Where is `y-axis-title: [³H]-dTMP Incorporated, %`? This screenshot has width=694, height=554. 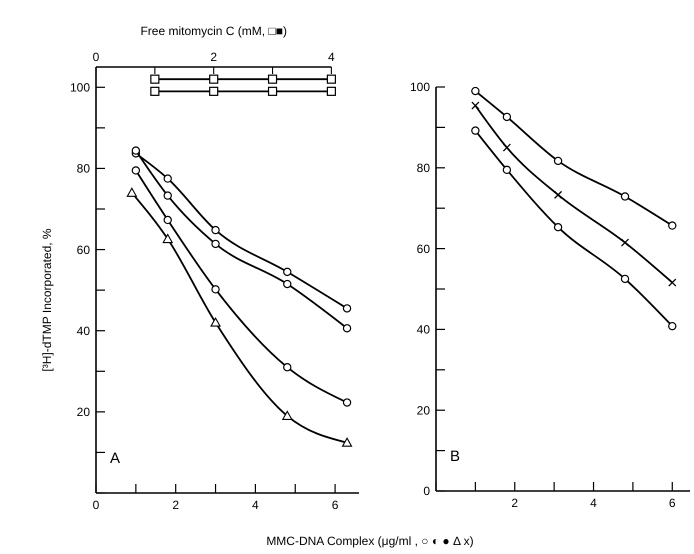
y-axis-title: [³H]-dTMP Incorporated, % is located at coordinates (47, 300).